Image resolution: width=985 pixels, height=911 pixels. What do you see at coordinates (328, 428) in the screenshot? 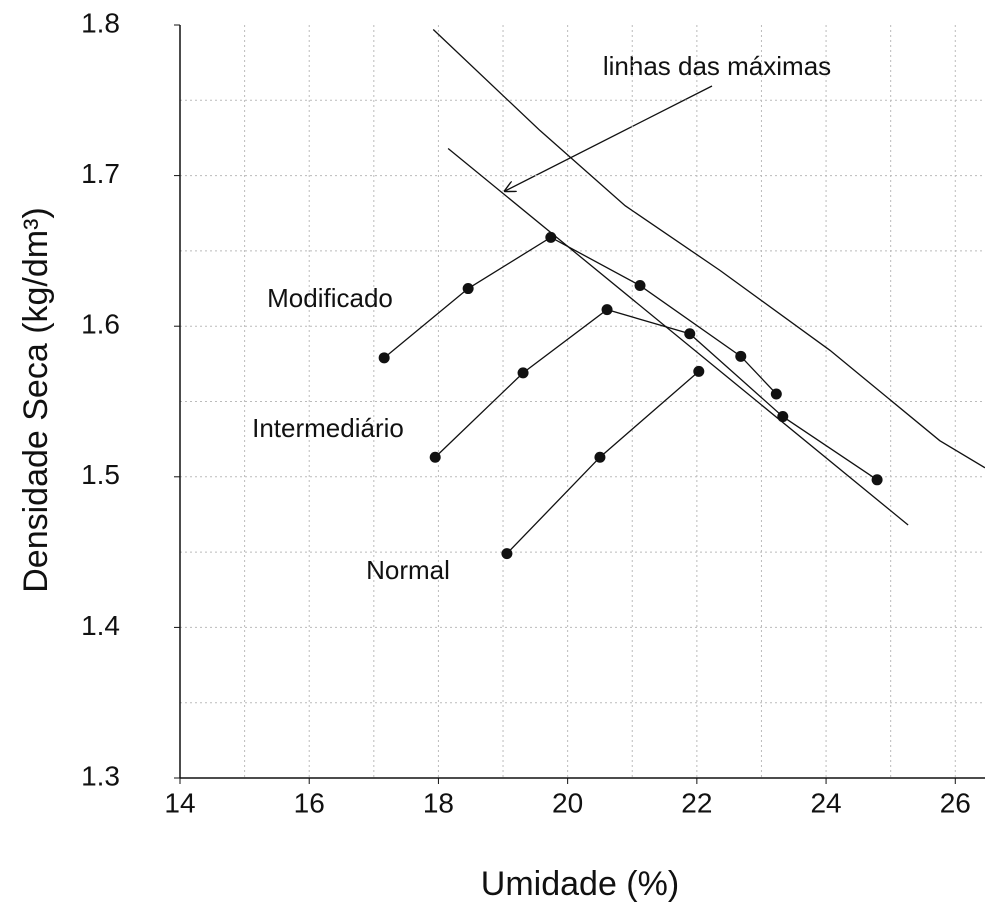
I see `series-label: Intermediário` at bounding box center [328, 428].